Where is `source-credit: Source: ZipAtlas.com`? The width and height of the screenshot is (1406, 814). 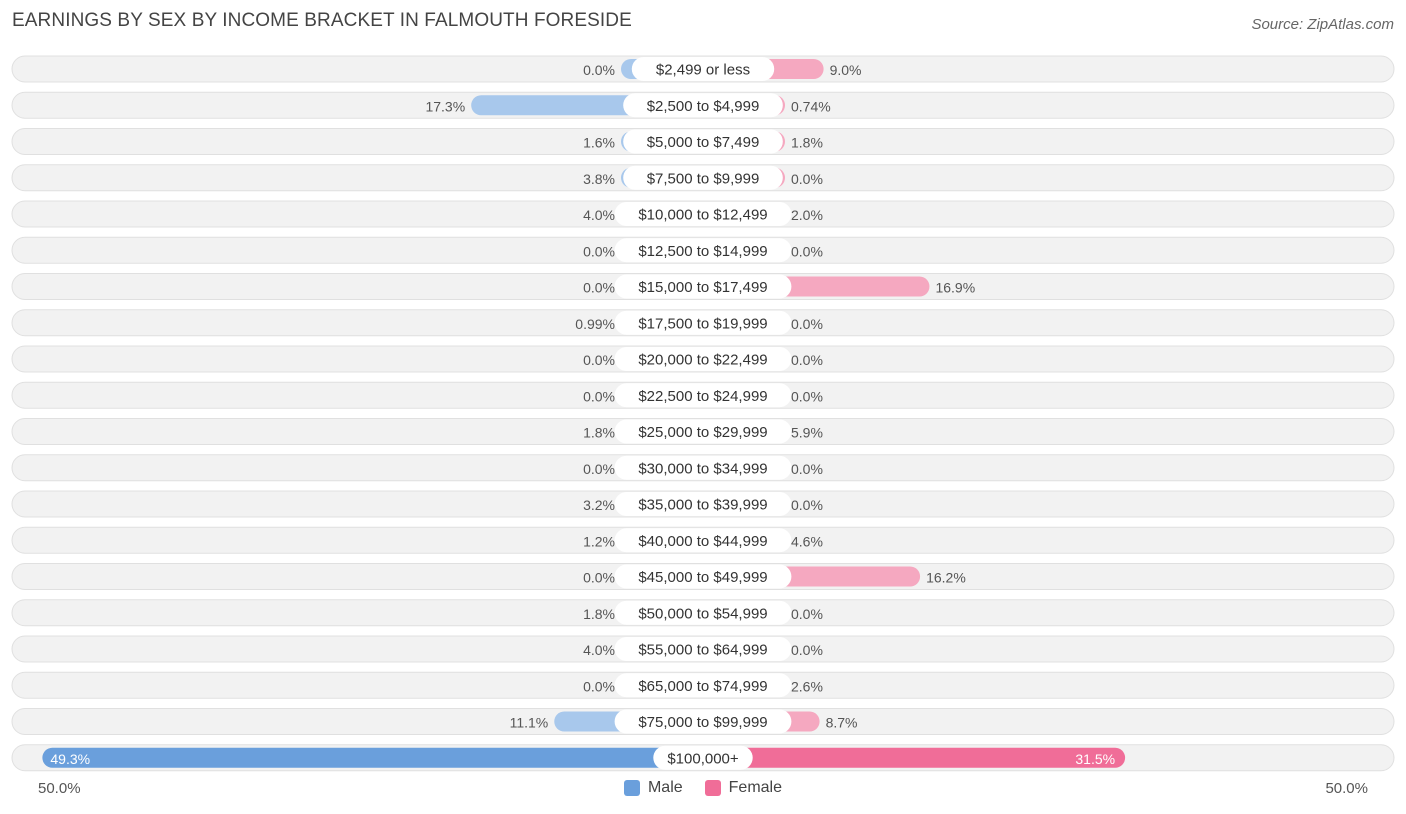
source-credit: Source: ZipAtlas.com is located at coordinates (1322, 24).